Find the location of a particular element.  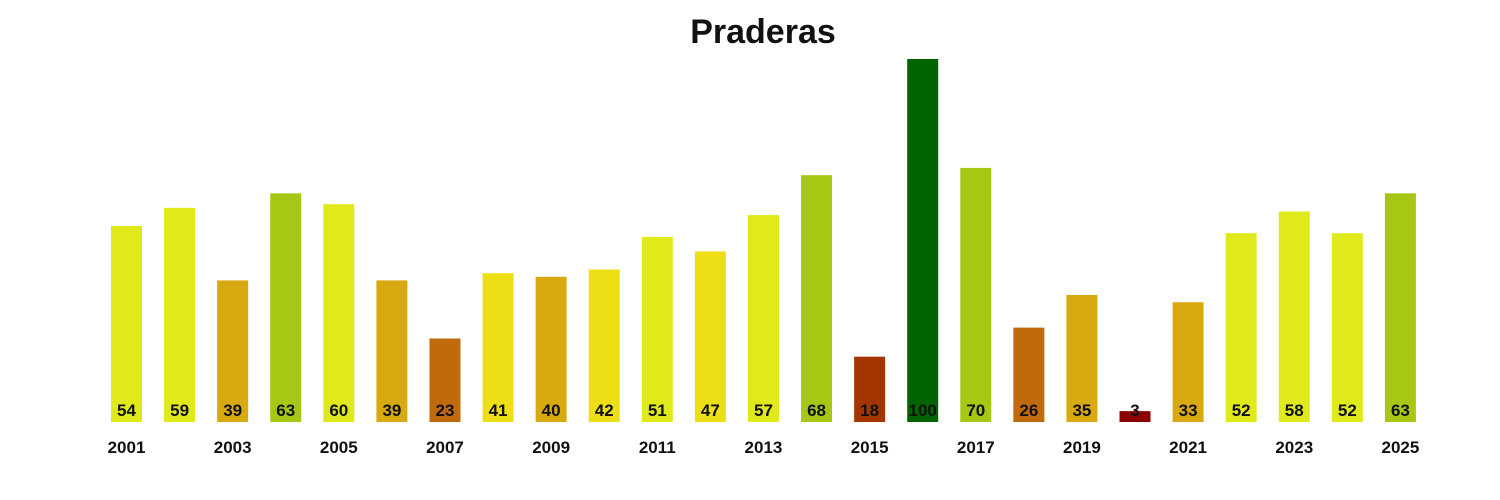

bar-2018 is located at coordinates (1029, 374).